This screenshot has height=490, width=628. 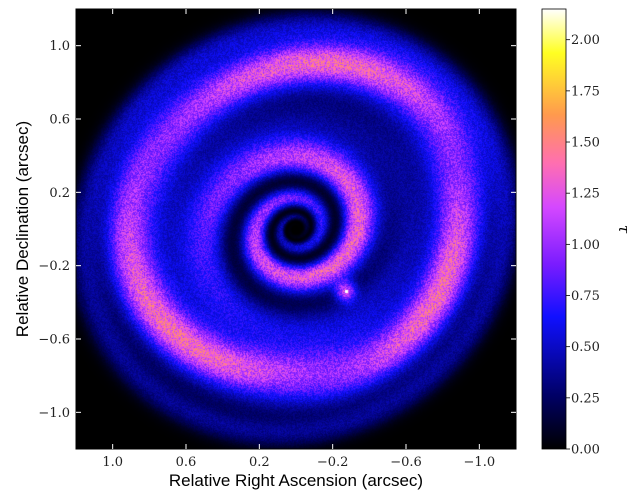 What do you see at coordinates (585, 296) in the screenshot?
I see `colorbar-tick-label: 0.75` at bounding box center [585, 296].